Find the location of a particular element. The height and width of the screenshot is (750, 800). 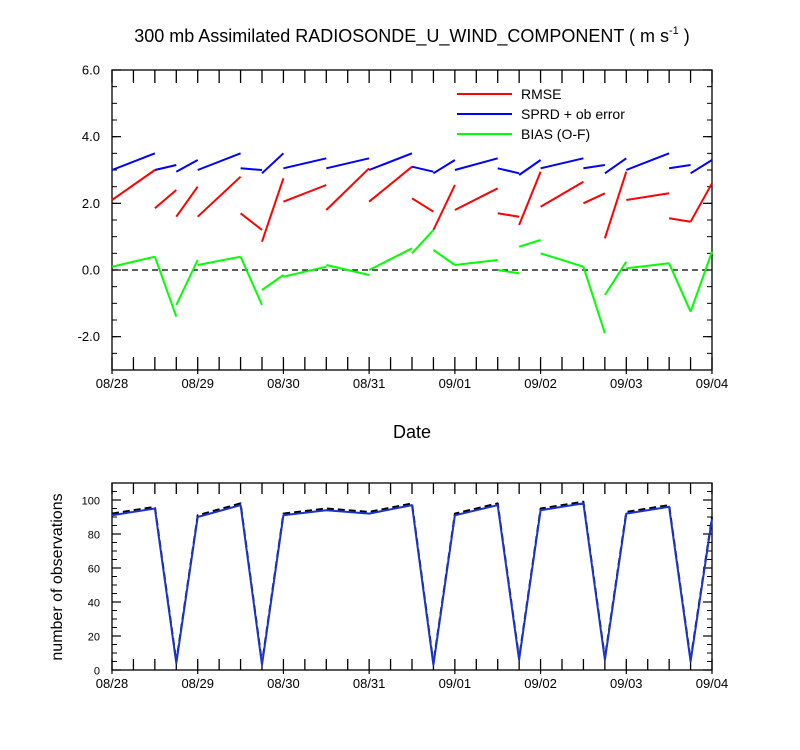

series-rmse is located at coordinates (412, 204).